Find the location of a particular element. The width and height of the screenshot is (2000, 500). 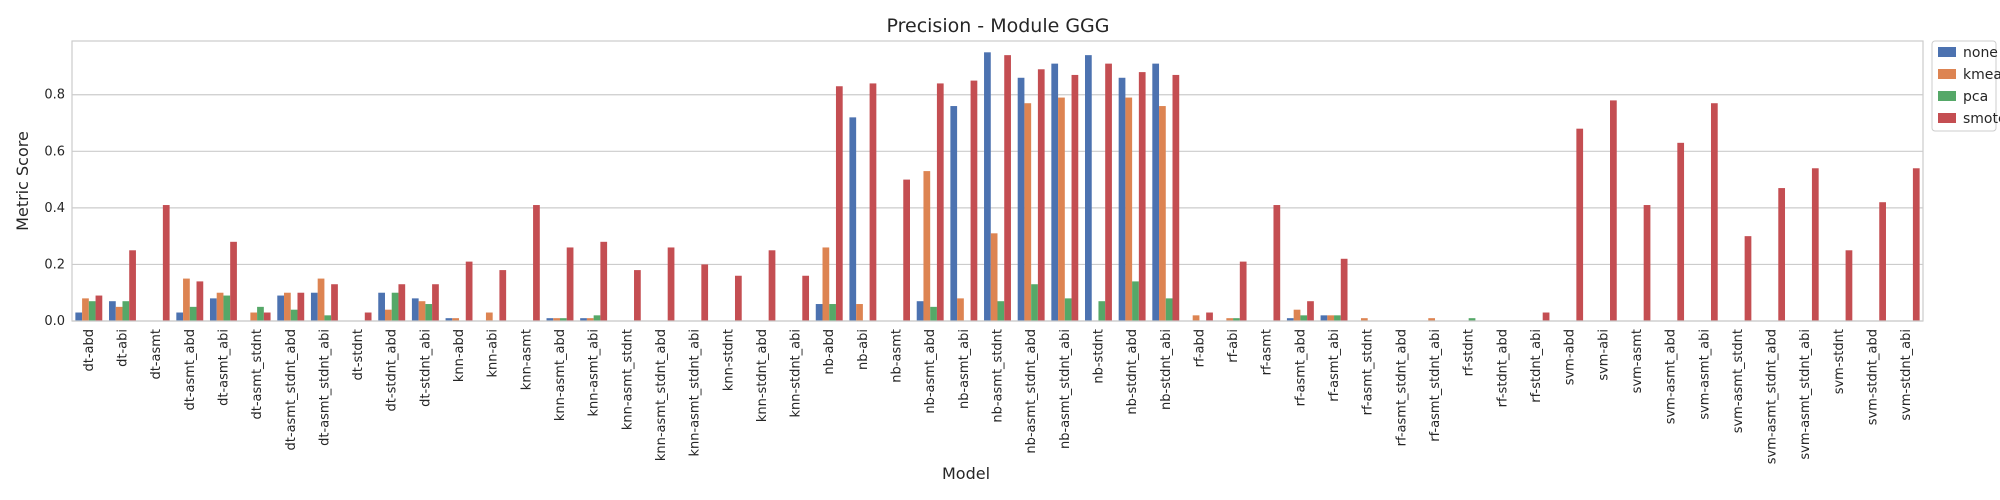

x-tick-label: rf-stdnt_abd is located at coordinates (1502, 368).